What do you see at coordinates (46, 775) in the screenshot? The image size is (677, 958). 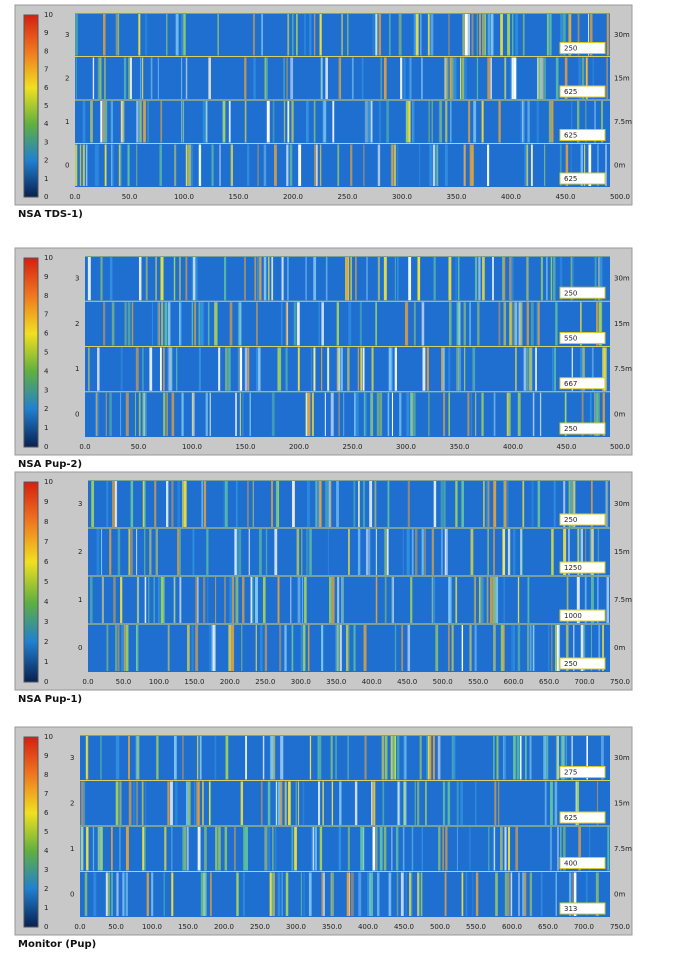 I see `colorbar-tick-label: 8` at bounding box center [46, 775].